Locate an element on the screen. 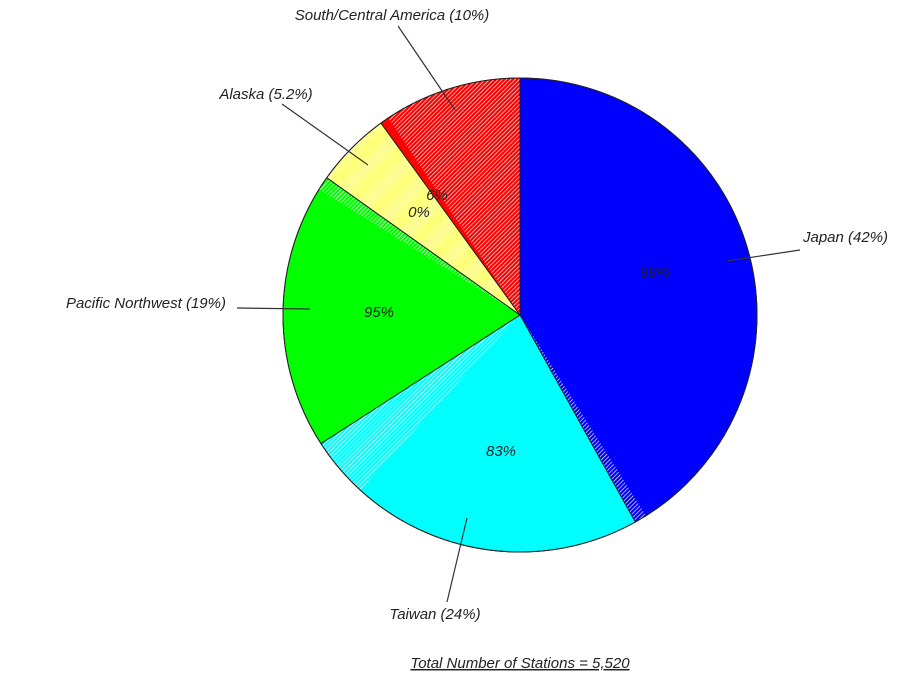 This screenshot has width=911, height=677. inner-label: 0% is located at coordinates (419, 212).